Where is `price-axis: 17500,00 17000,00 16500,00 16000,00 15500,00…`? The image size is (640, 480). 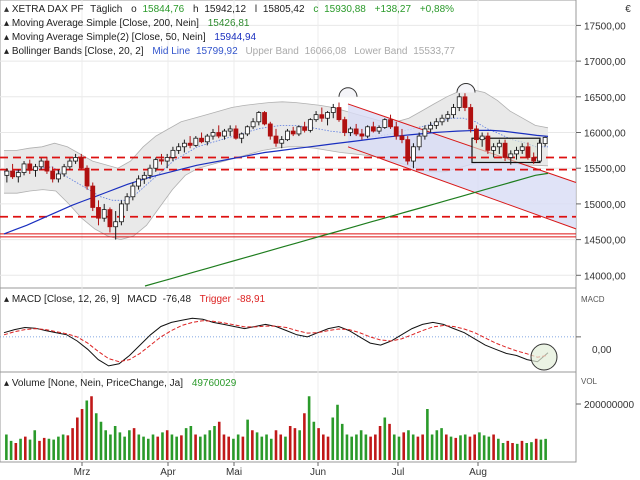 price-axis: 17500,00 17000,00 16500,00 16000,00 15500,00… is located at coordinates (601, 151).